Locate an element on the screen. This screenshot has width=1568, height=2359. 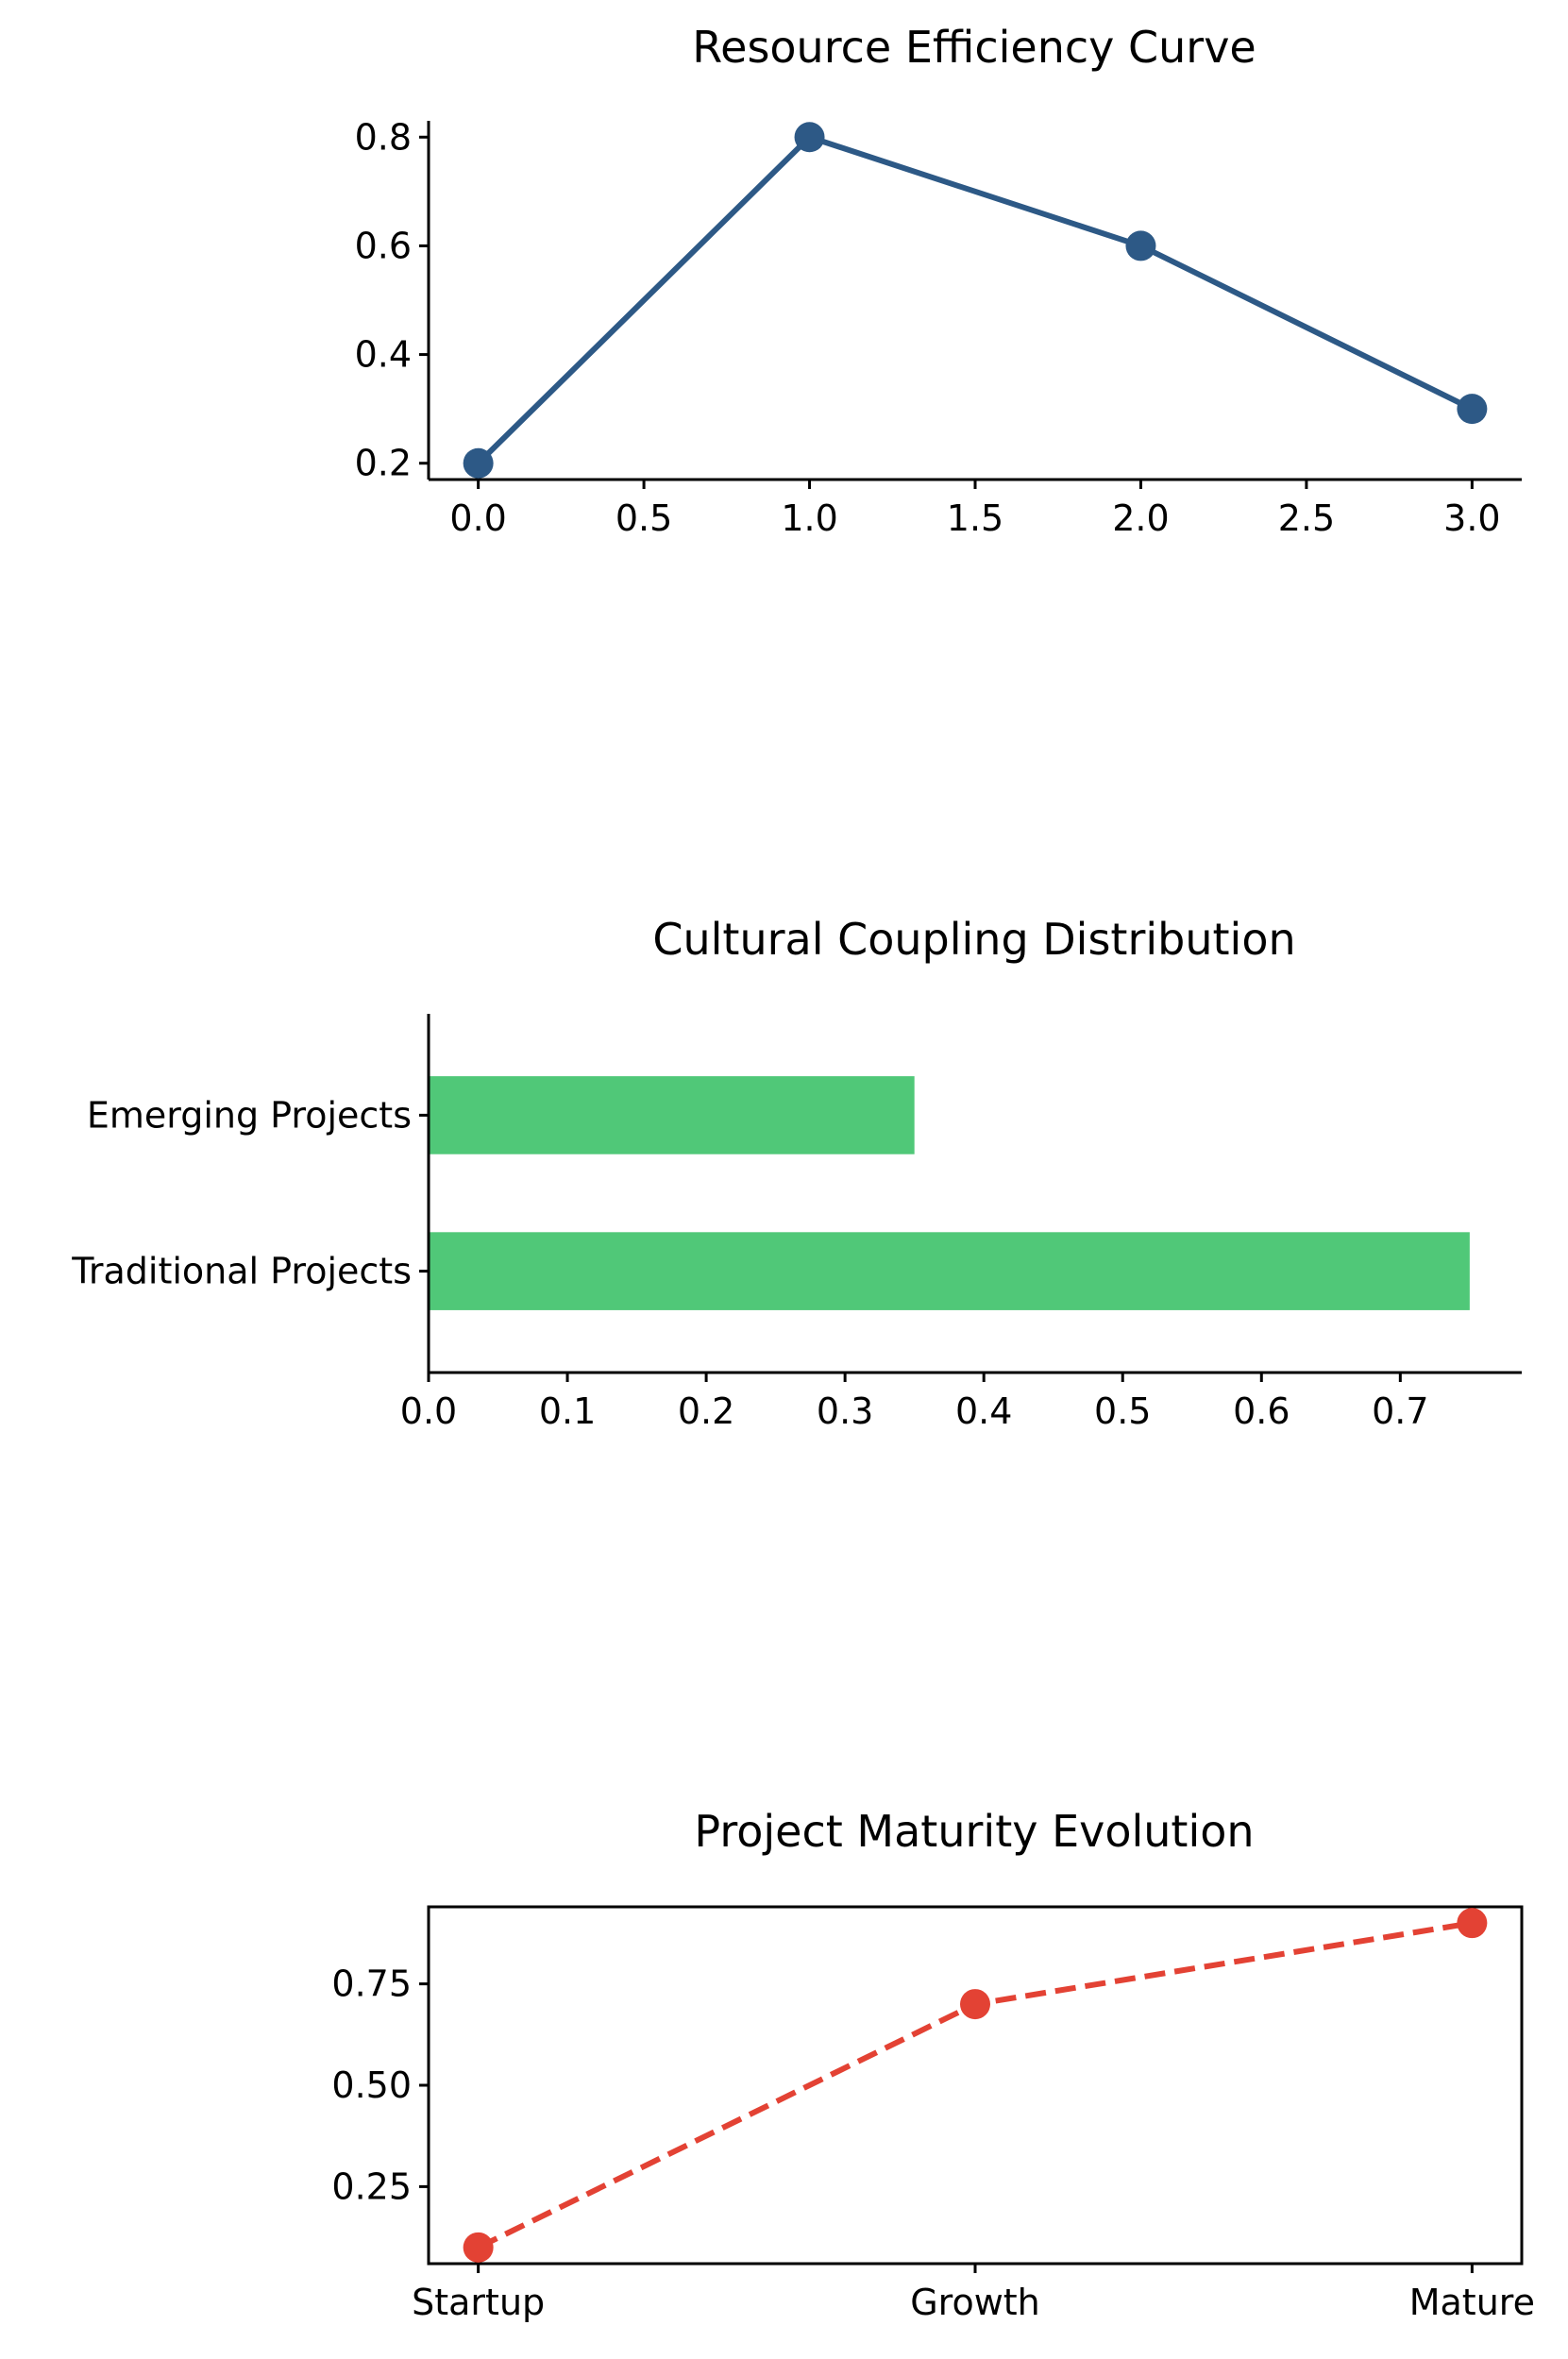
plot-area: 0.0 0.5 1.0 1.5 2.0 2.5 3.0 0.2 0.4 0.6 0.8 is located at coordinates (938, 327).